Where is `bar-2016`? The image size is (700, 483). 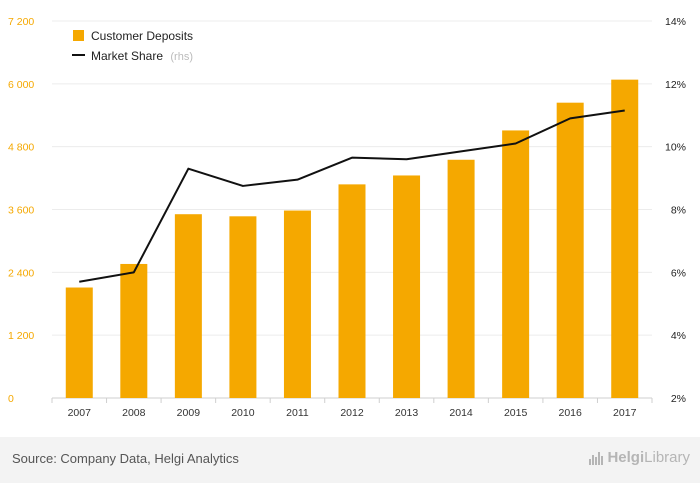
bar-2016 is located at coordinates (570, 250).